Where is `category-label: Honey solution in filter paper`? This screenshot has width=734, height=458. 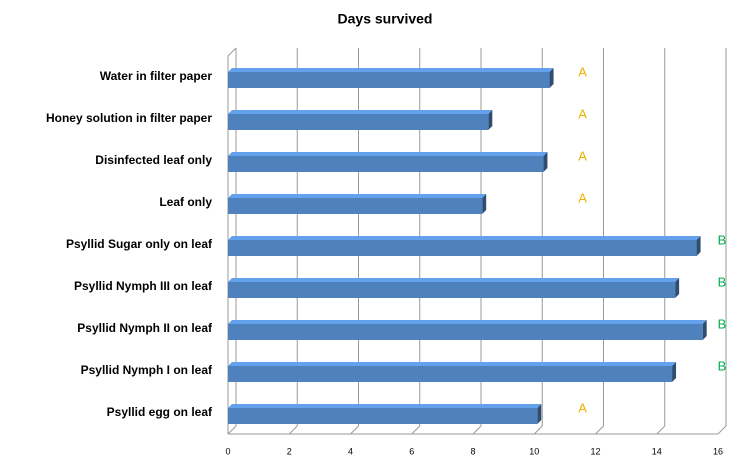 category-label: Honey solution in filter paper is located at coordinates (129, 118).